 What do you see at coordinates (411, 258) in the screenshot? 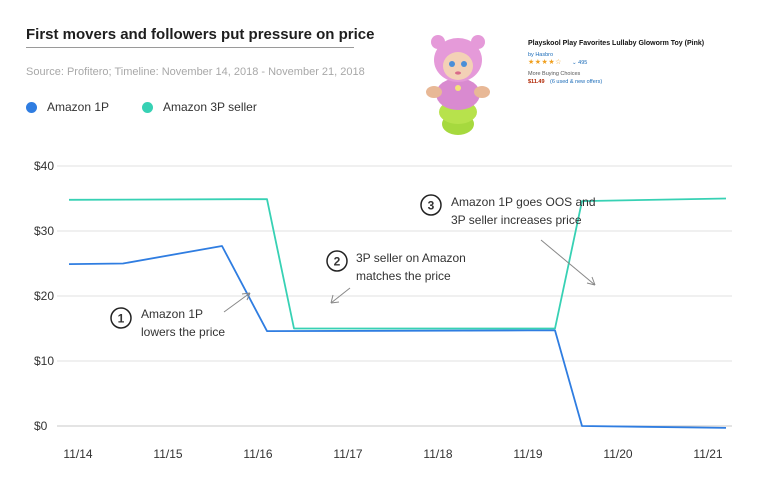
I see `annotation-2-line-1: 3P seller on Amazon` at bounding box center [411, 258].